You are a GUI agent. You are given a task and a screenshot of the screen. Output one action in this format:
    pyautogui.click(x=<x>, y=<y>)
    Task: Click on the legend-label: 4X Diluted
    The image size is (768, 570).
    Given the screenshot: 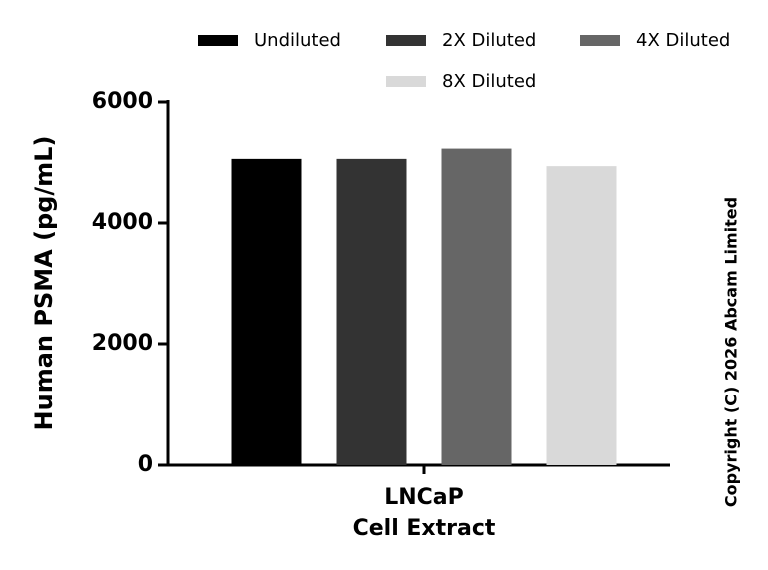 What is the action you would take?
    pyautogui.click(x=683, y=40)
    